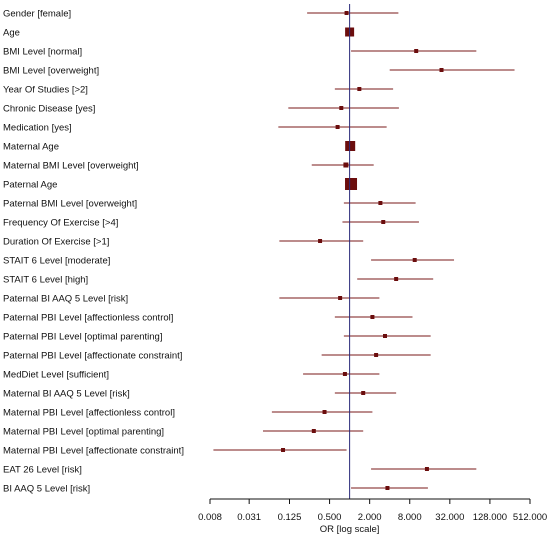 Image resolution: width=550 pixels, height=536 pixels. Describe the element at coordinates (215, 489) in the screenshot. I see `forest-row: BI AAQ 5 Level [risk]` at that location.